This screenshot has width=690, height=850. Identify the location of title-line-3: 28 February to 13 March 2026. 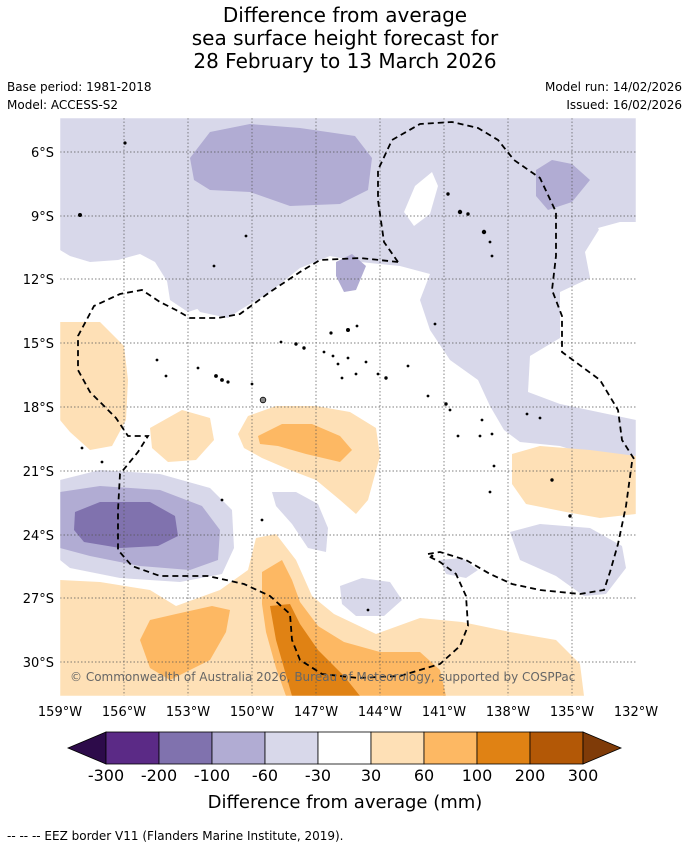
(345, 61).